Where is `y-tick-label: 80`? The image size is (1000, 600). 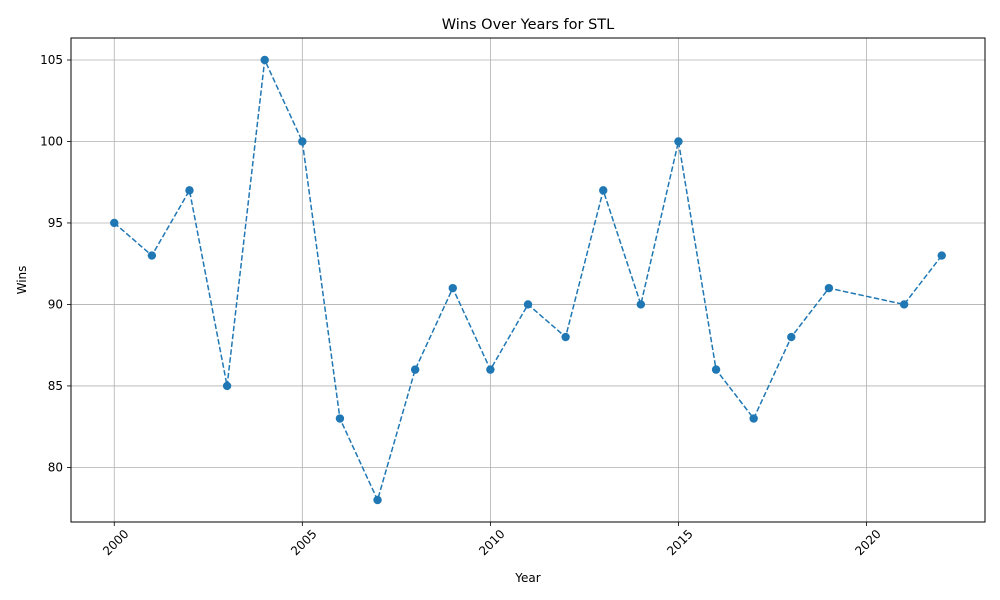
y-tick-label: 80 is located at coordinates (55, 467).